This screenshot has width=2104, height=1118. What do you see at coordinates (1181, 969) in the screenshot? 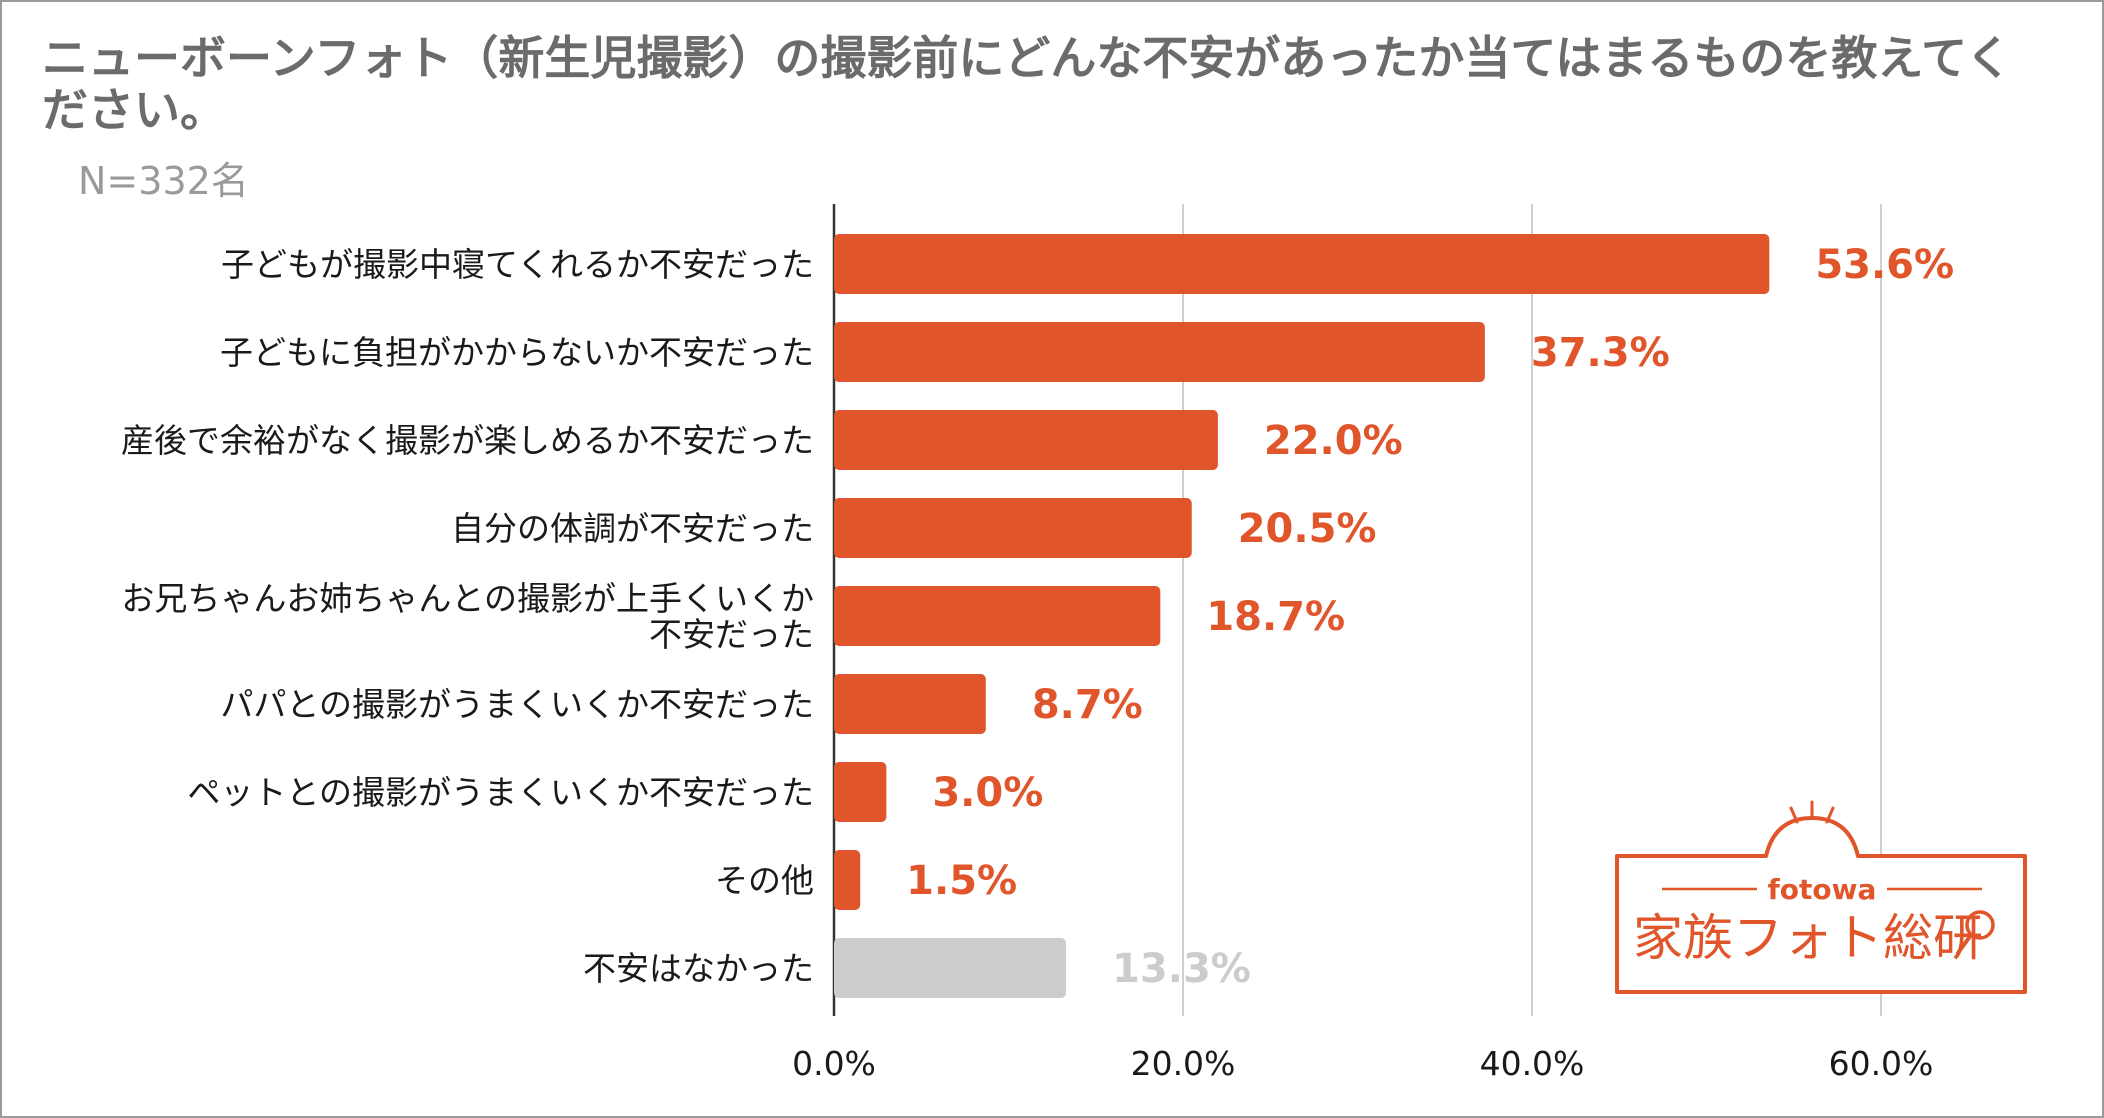
I see `value-label: 13.3%` at bounding box center [1181, 969].